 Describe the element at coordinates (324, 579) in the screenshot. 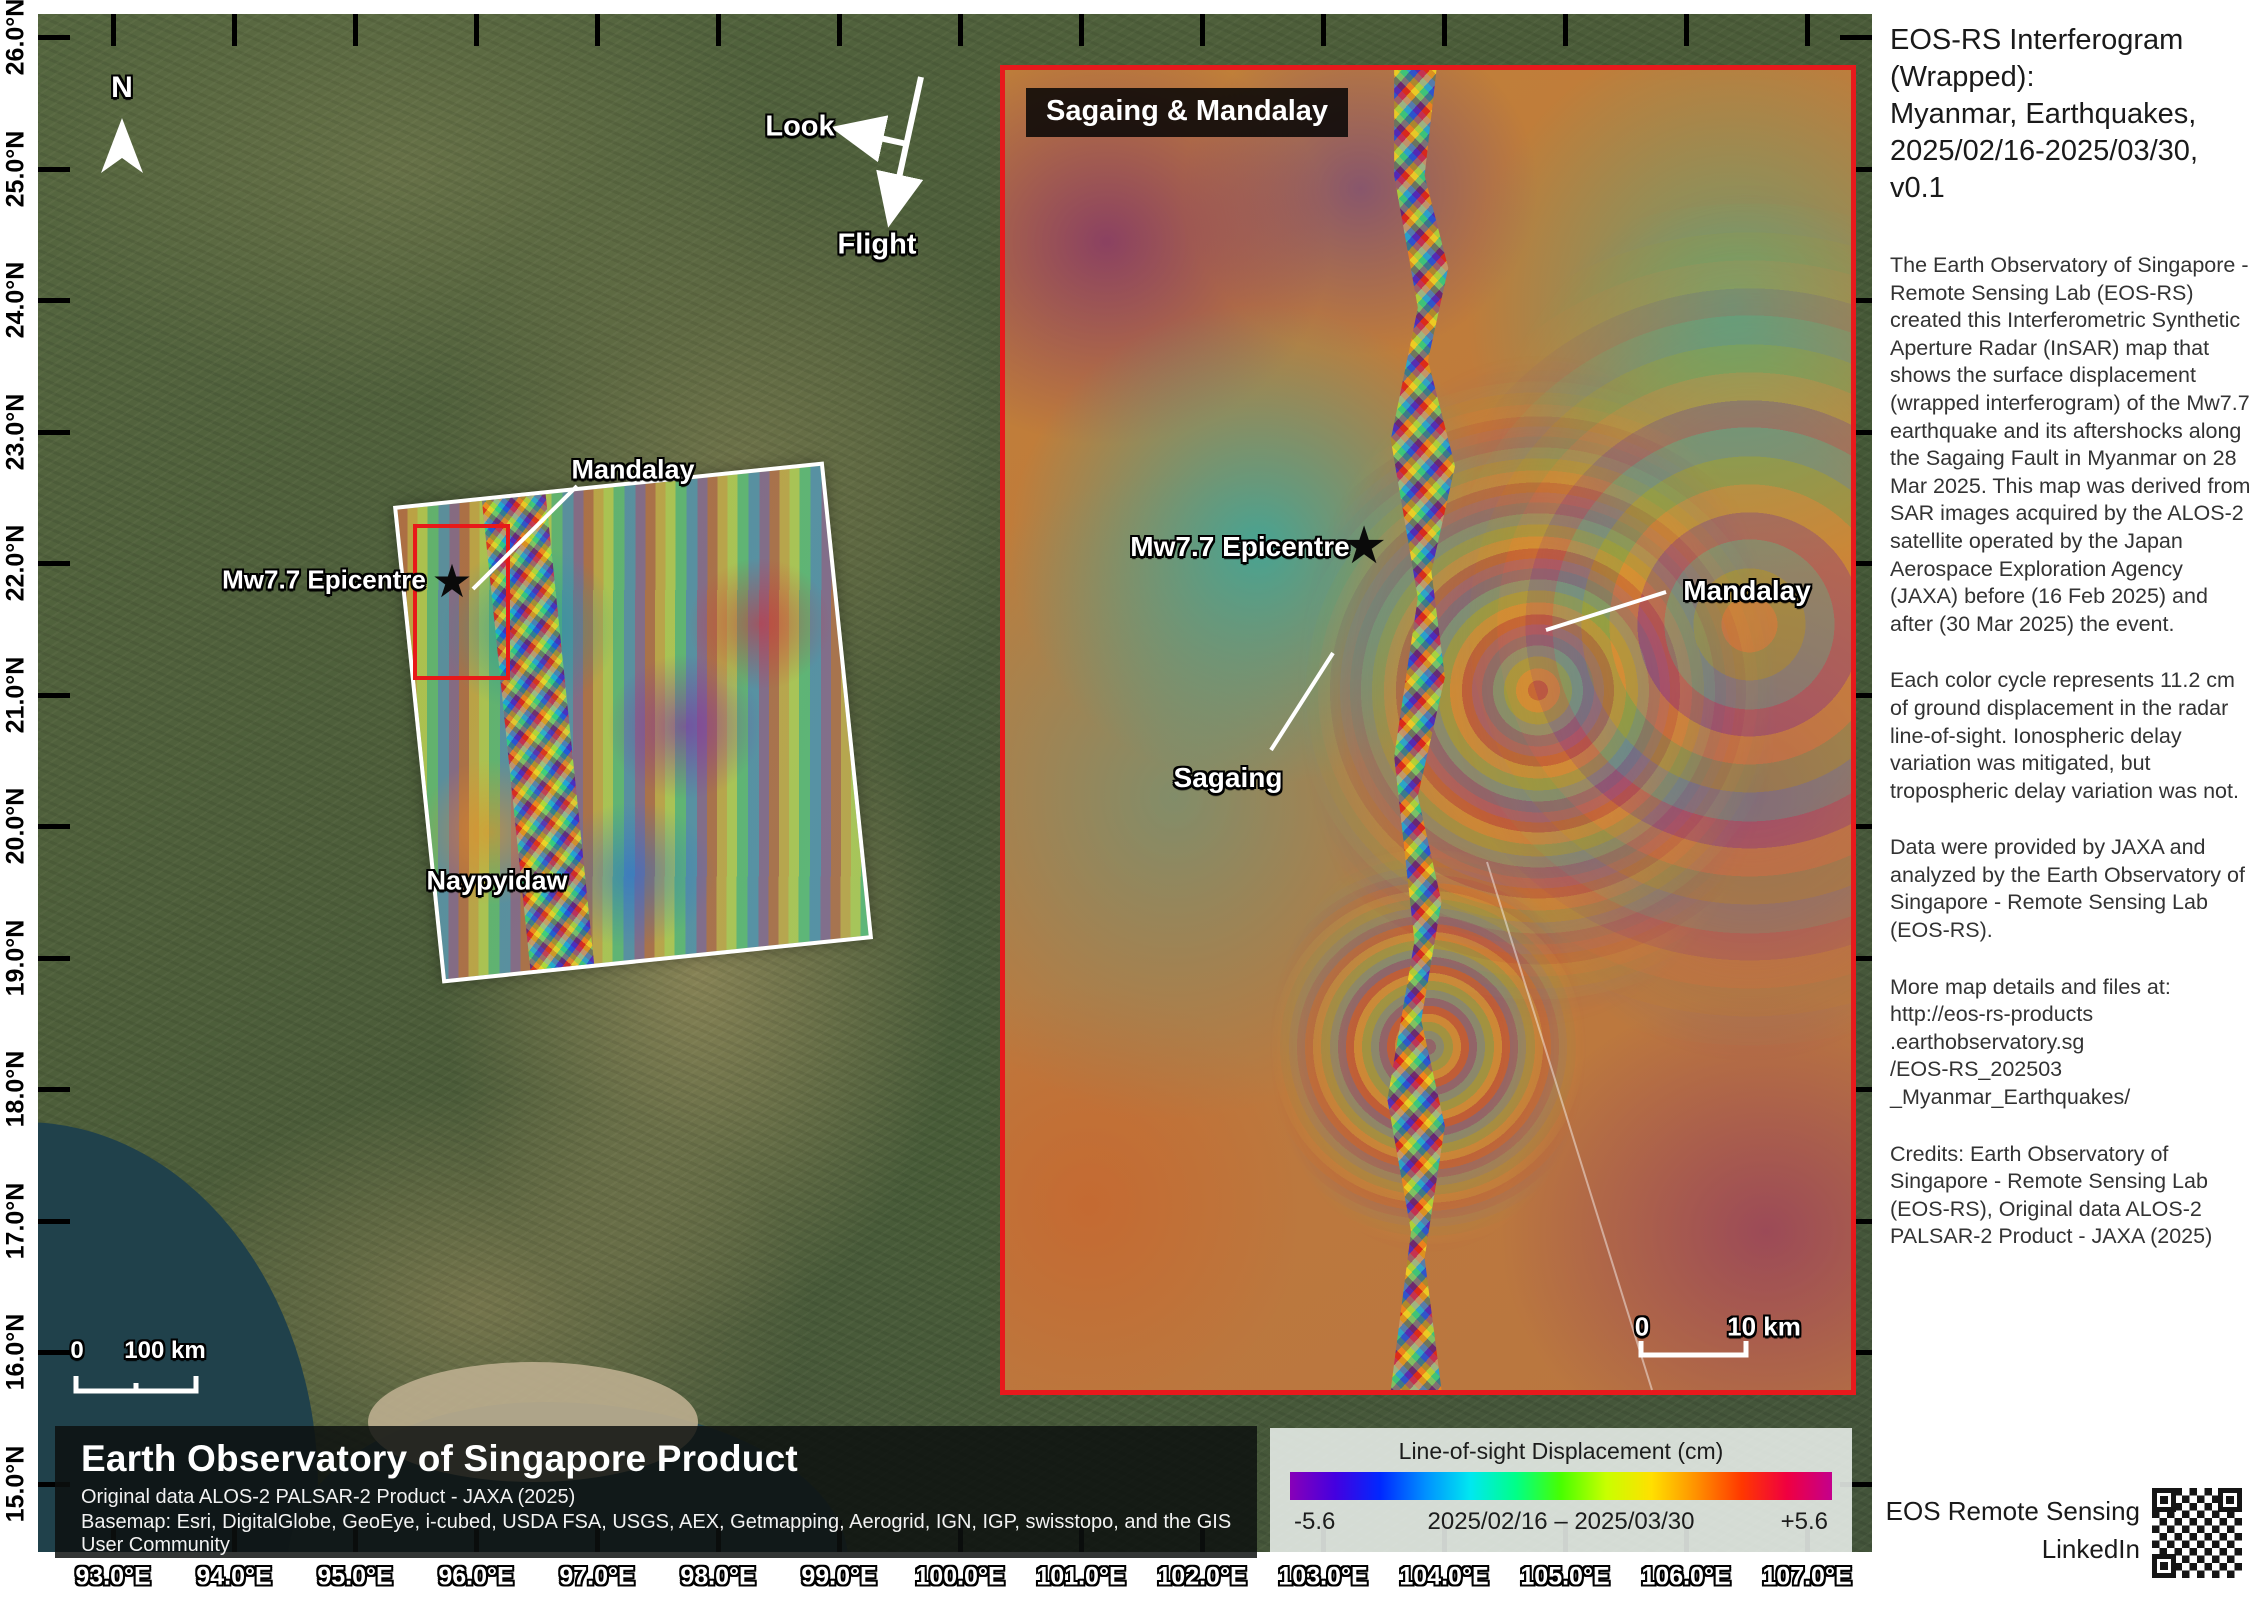

I see `epicentre-label: Mw7.7 Epicentre` at that location.